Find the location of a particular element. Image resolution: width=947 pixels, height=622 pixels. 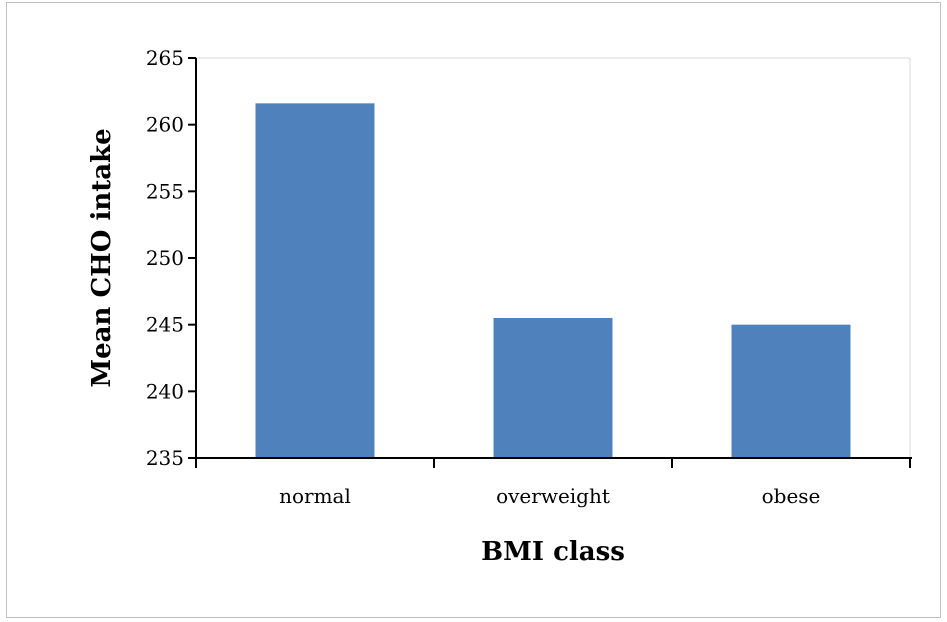

y-tick-label: 260 is located at coordinates (165, 125).